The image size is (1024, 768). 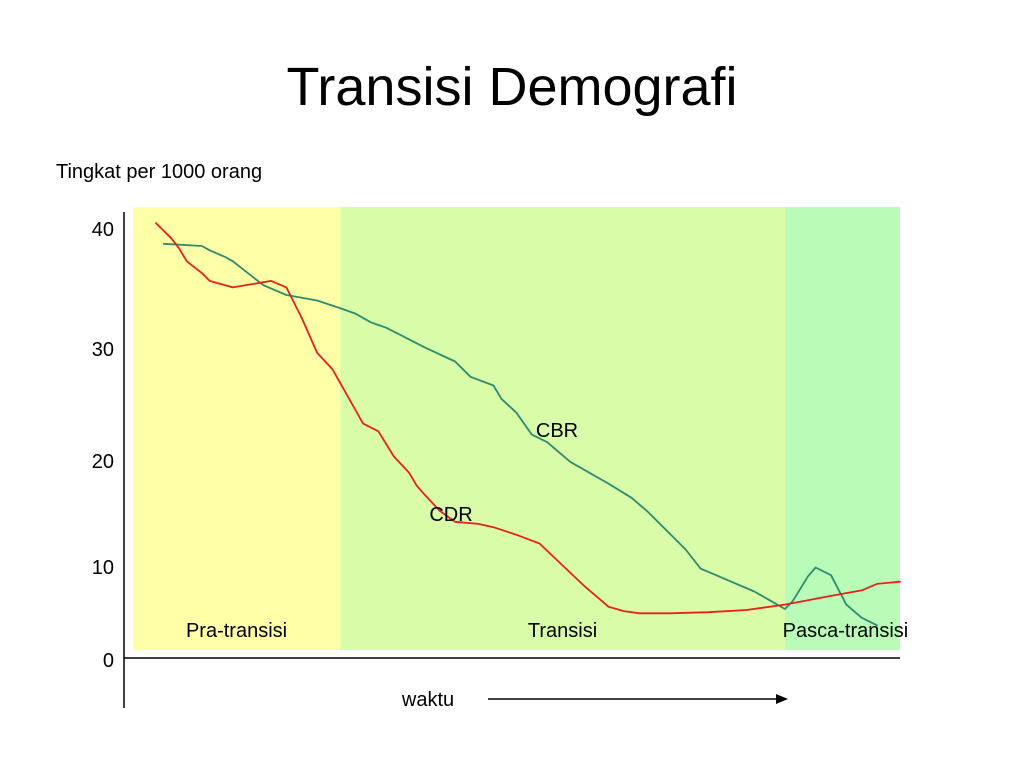 I want to click on slide-title: Transisi Demografi, so click(x=512, y=87).